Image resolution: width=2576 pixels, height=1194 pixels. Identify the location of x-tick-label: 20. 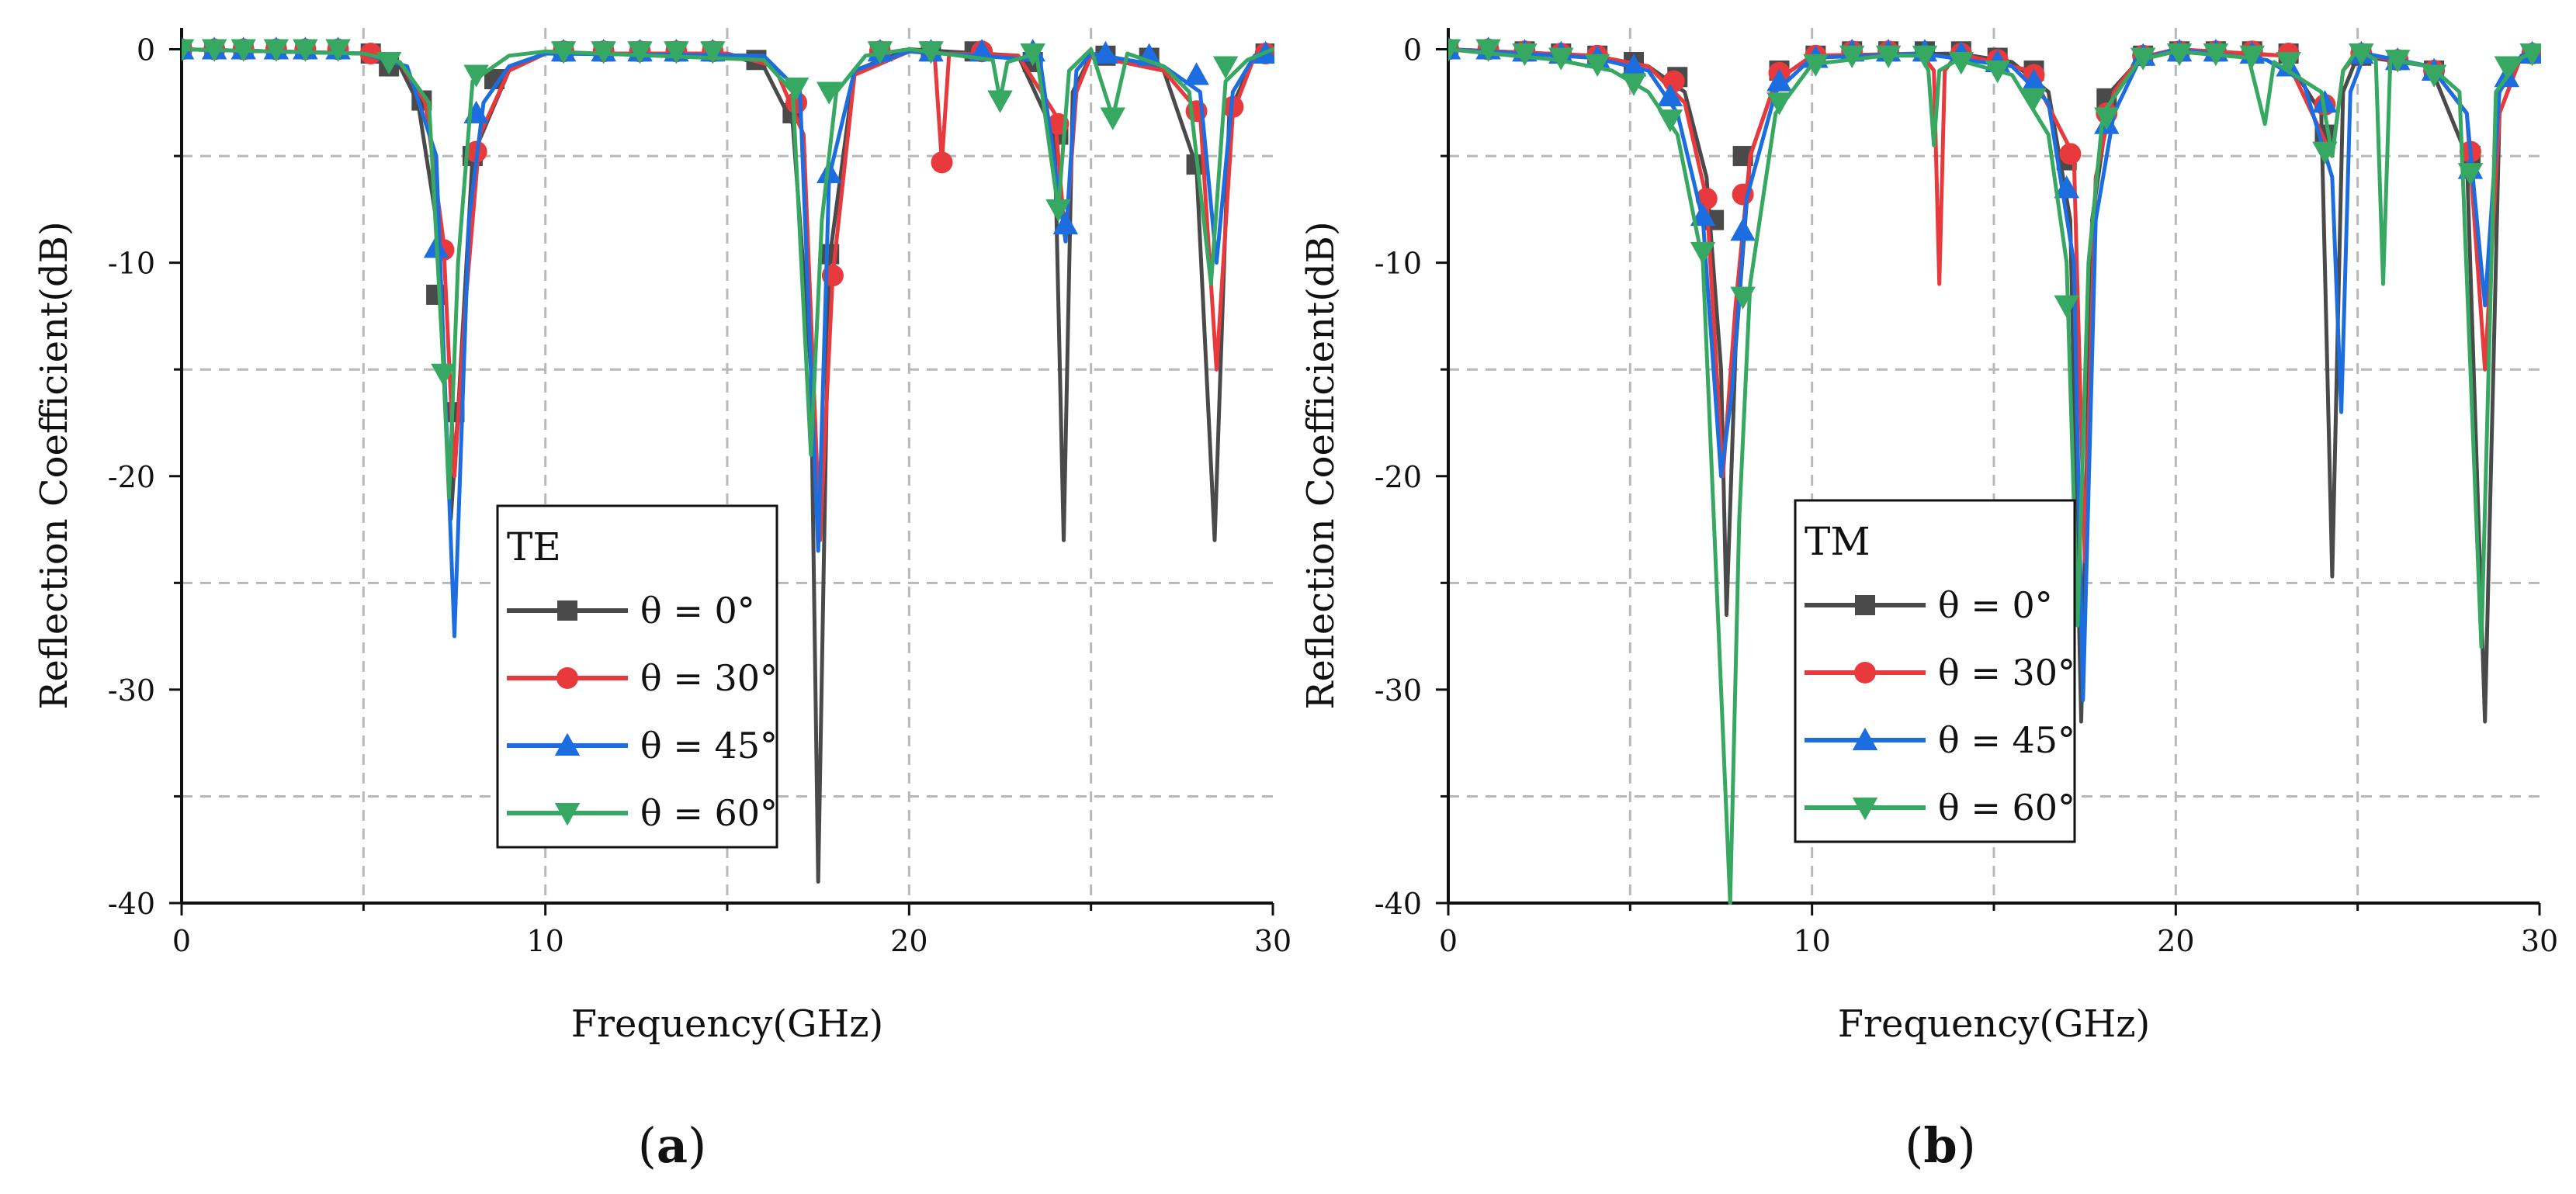
(908, 941).